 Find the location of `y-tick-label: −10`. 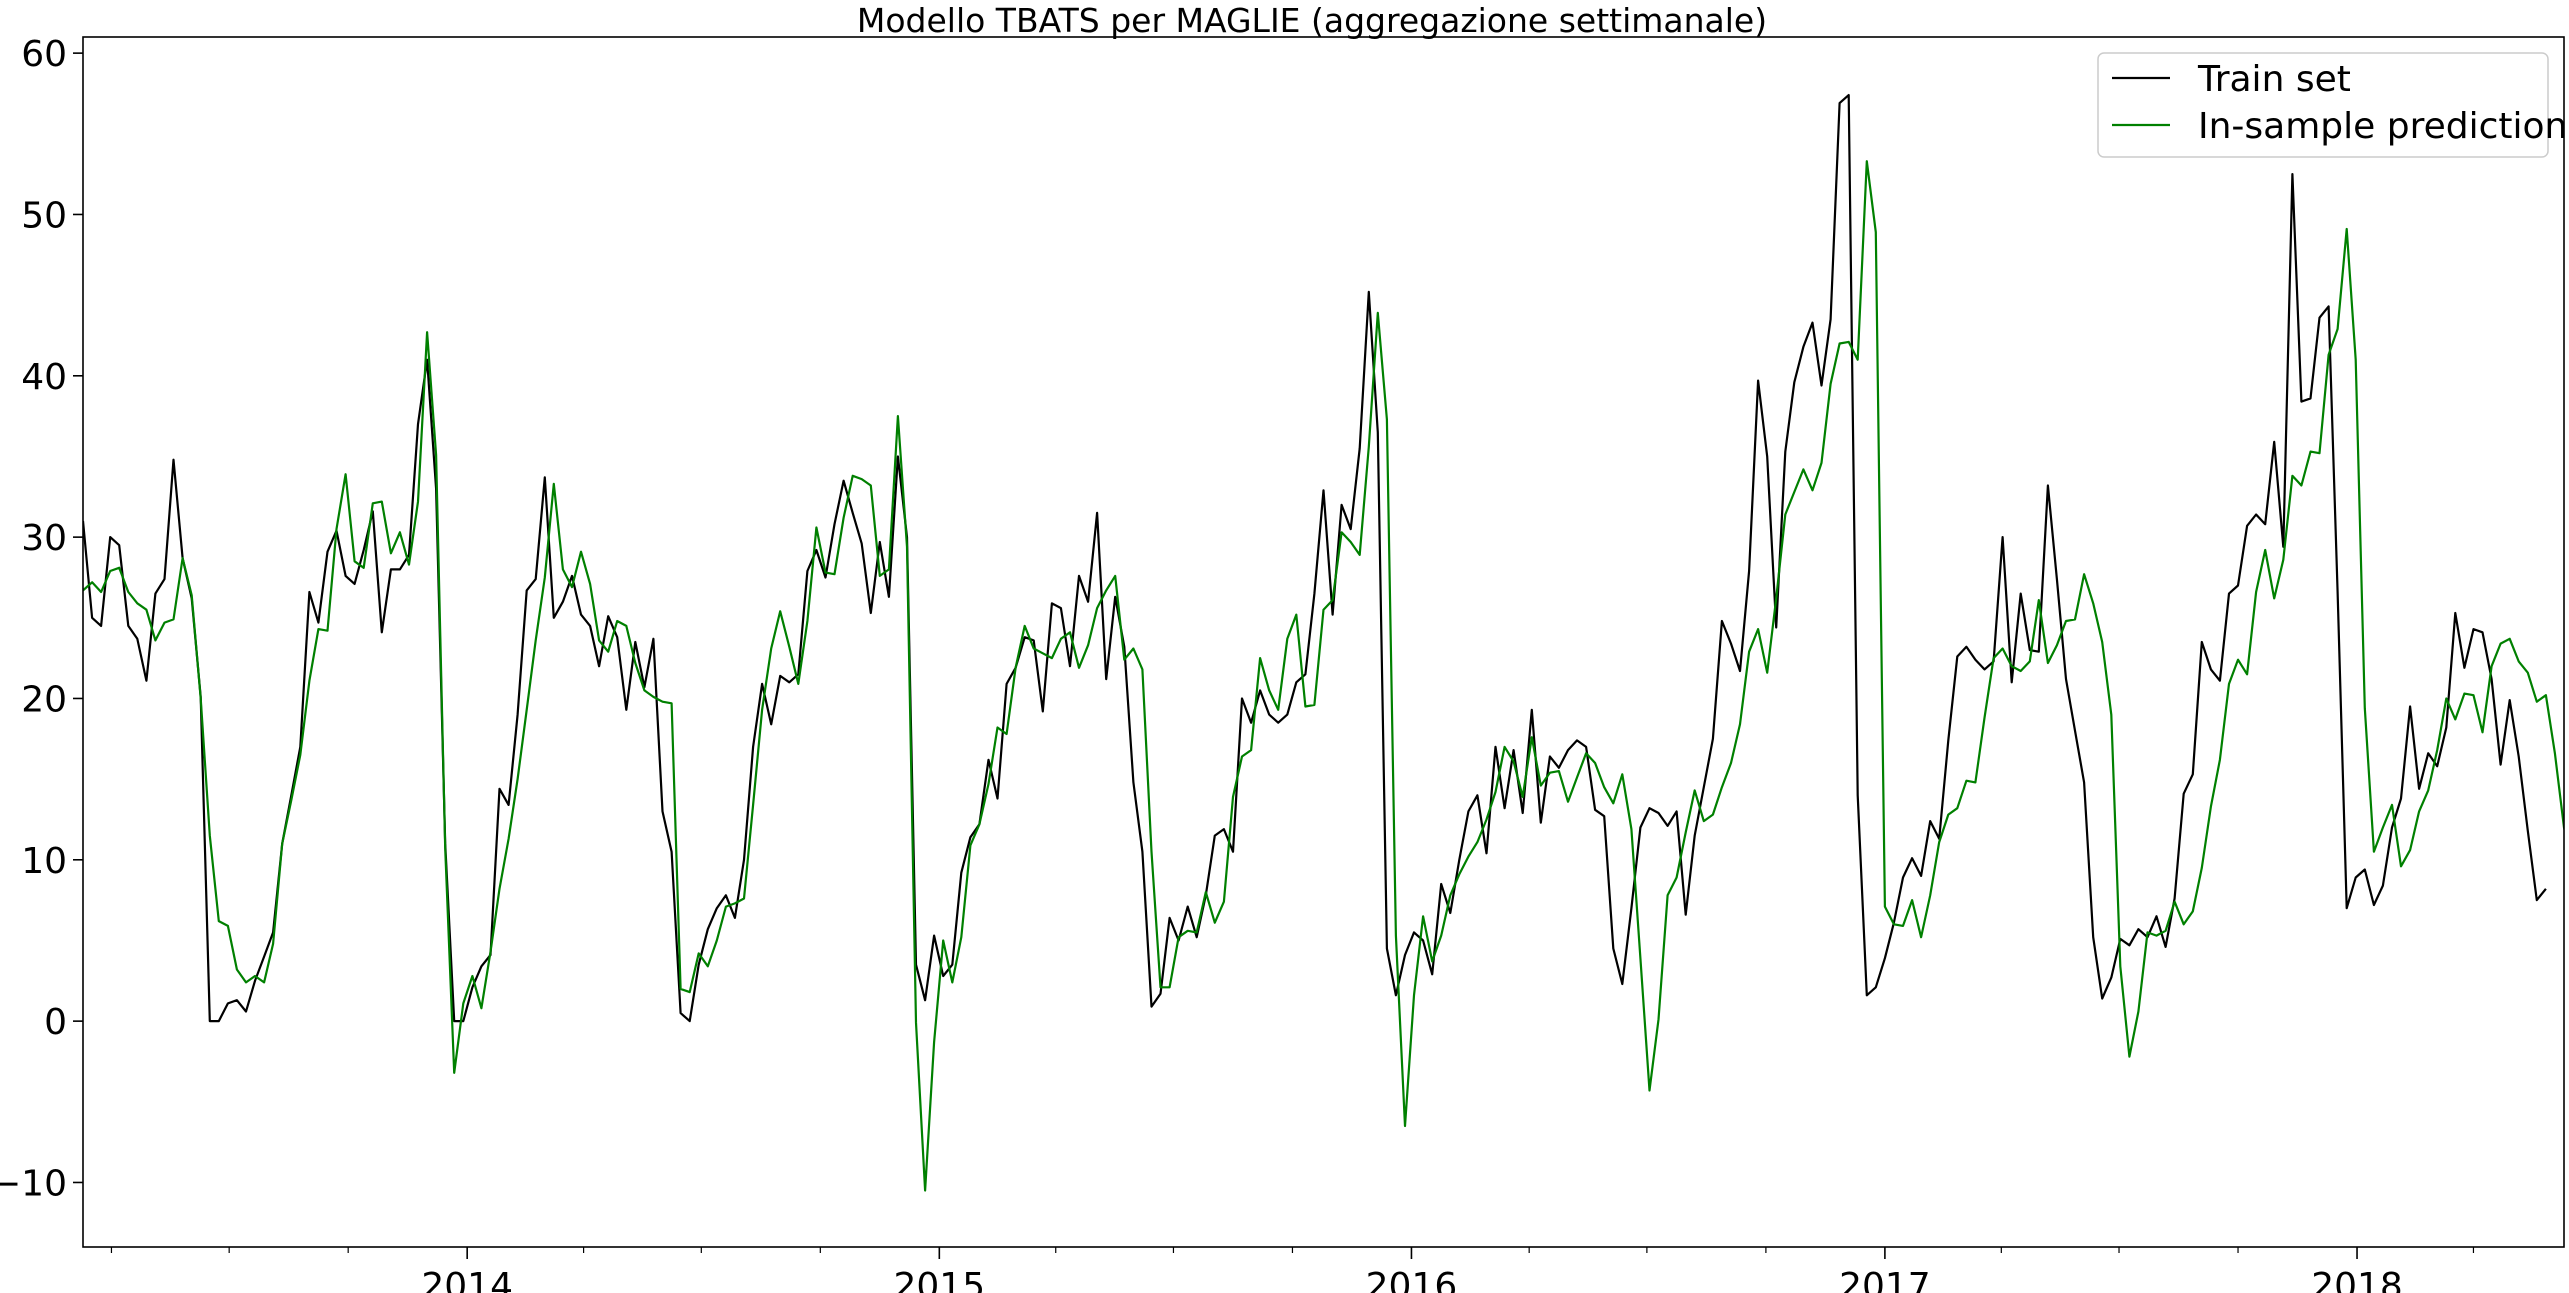

y-tick-label: −10 is located at coordinates (33, 1183).